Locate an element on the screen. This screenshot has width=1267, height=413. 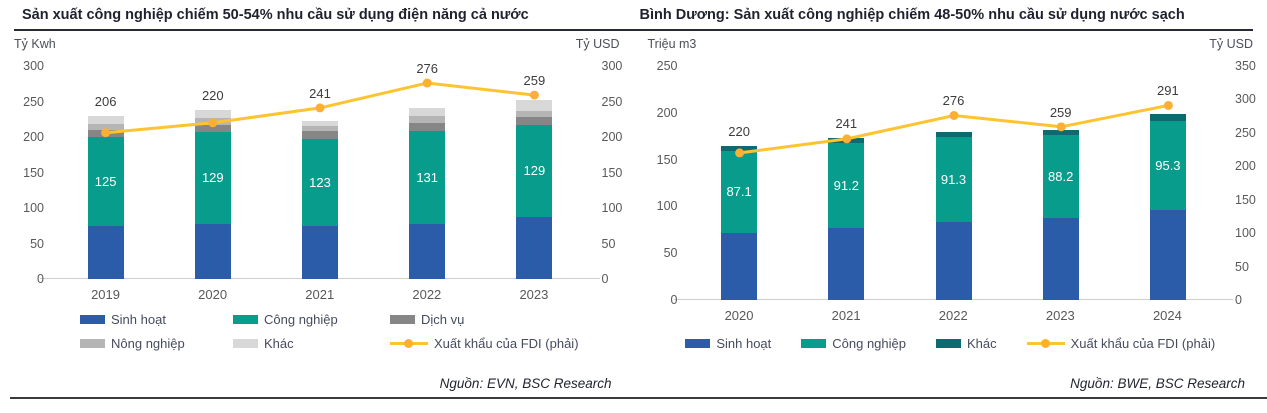
legend-item-dich-vu: Dịch vụ is located at coordinates (512, 319).